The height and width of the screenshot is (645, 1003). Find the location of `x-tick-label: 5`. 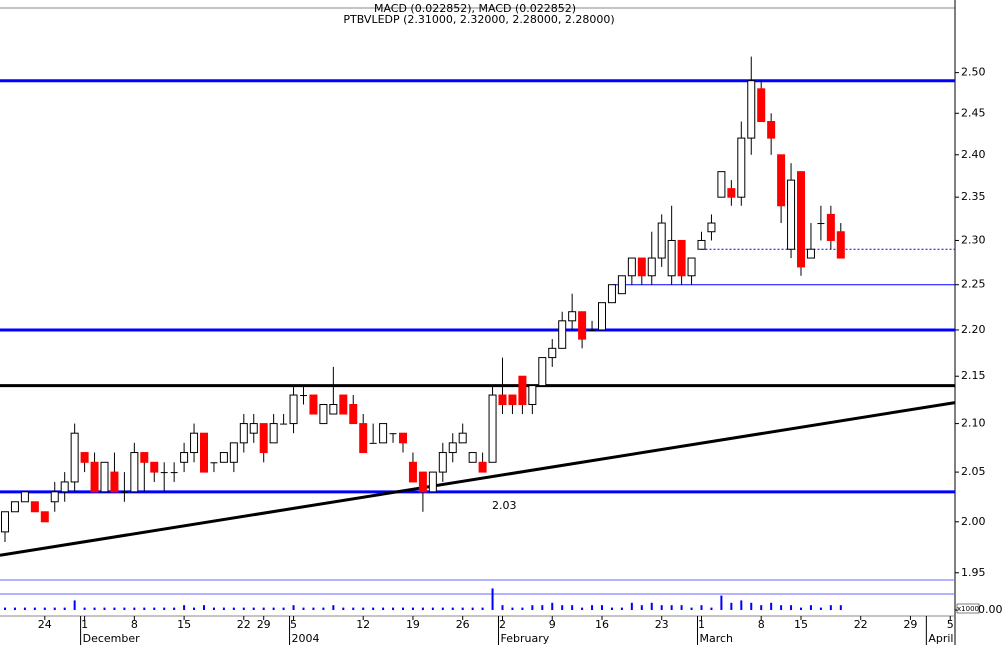

x-tick-label: 5 is located at coordinates (293, 624).